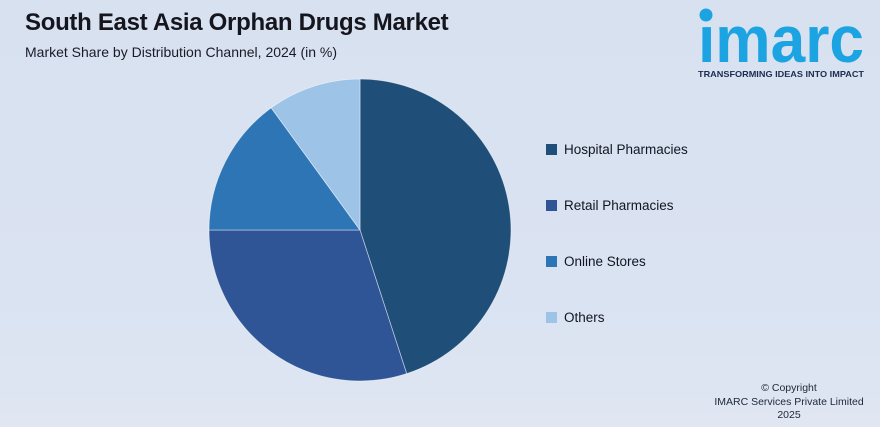 The width and height of the screenshot is (880, 427). I want to click on copyright-line2: IMARC Services Private Limited 2025, so click(789, 408).